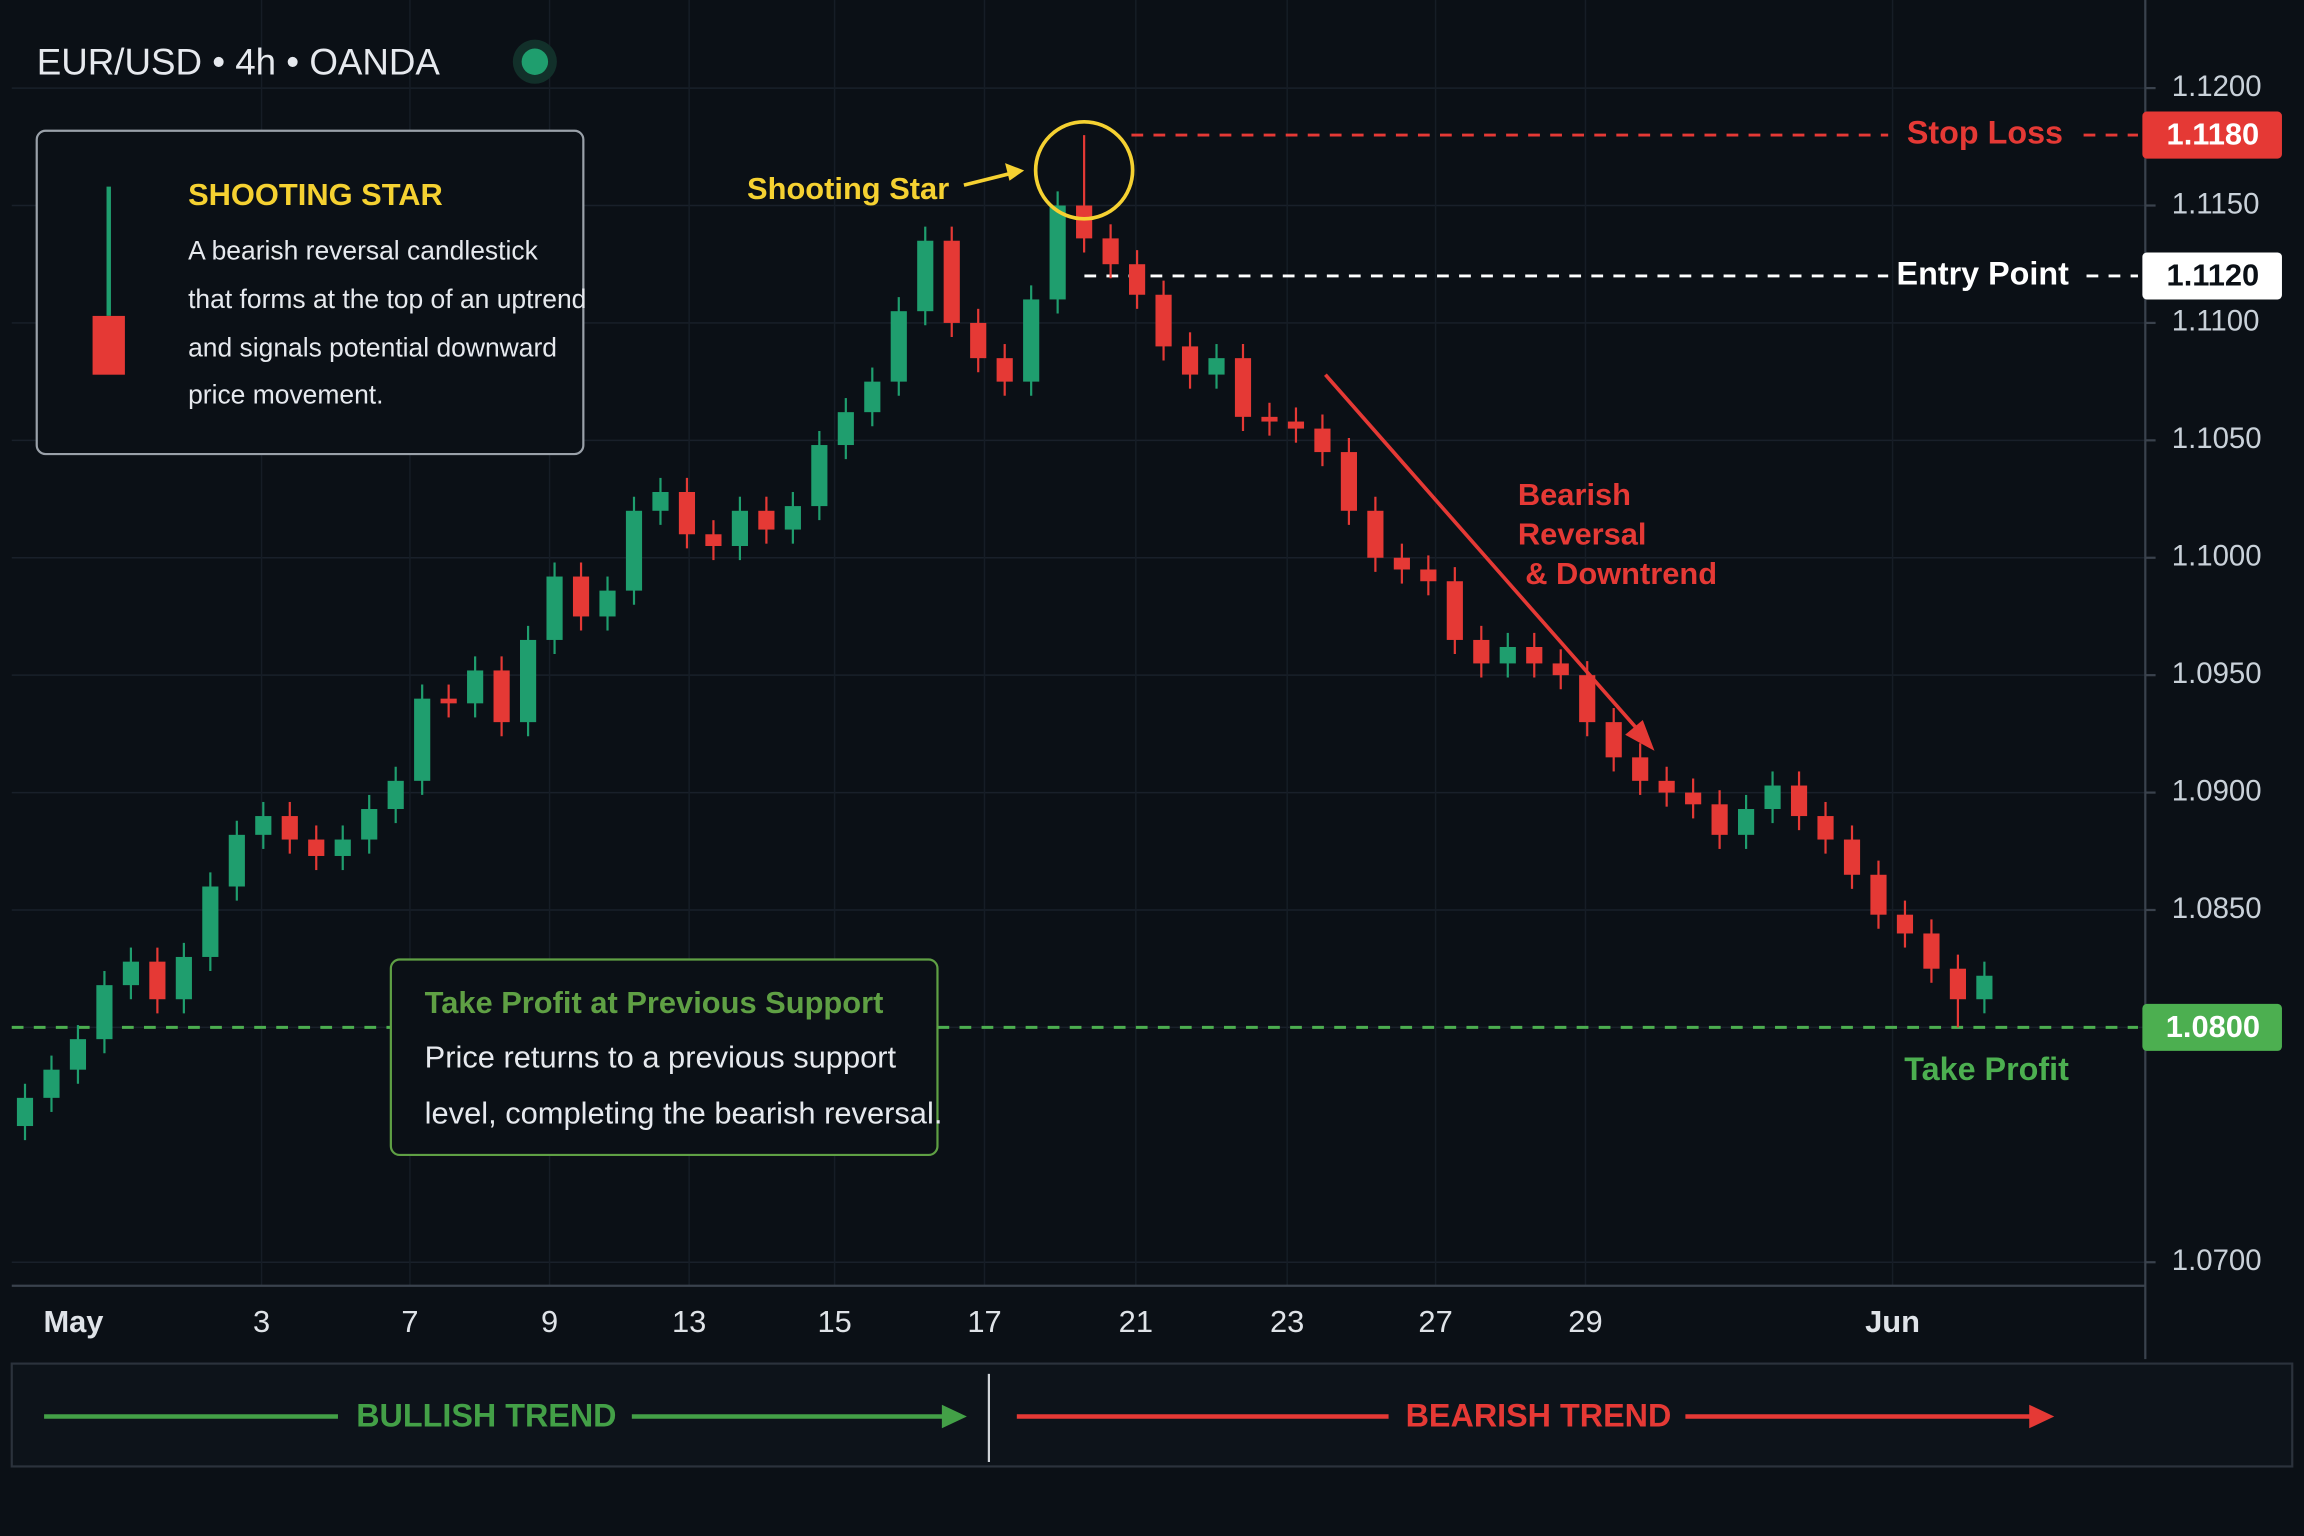 The height and width of the screenshot is (1536, 2304). Describe the element at coordinates (1640, 735) in the screenshot. I see `trend-arrowhead` at that location.